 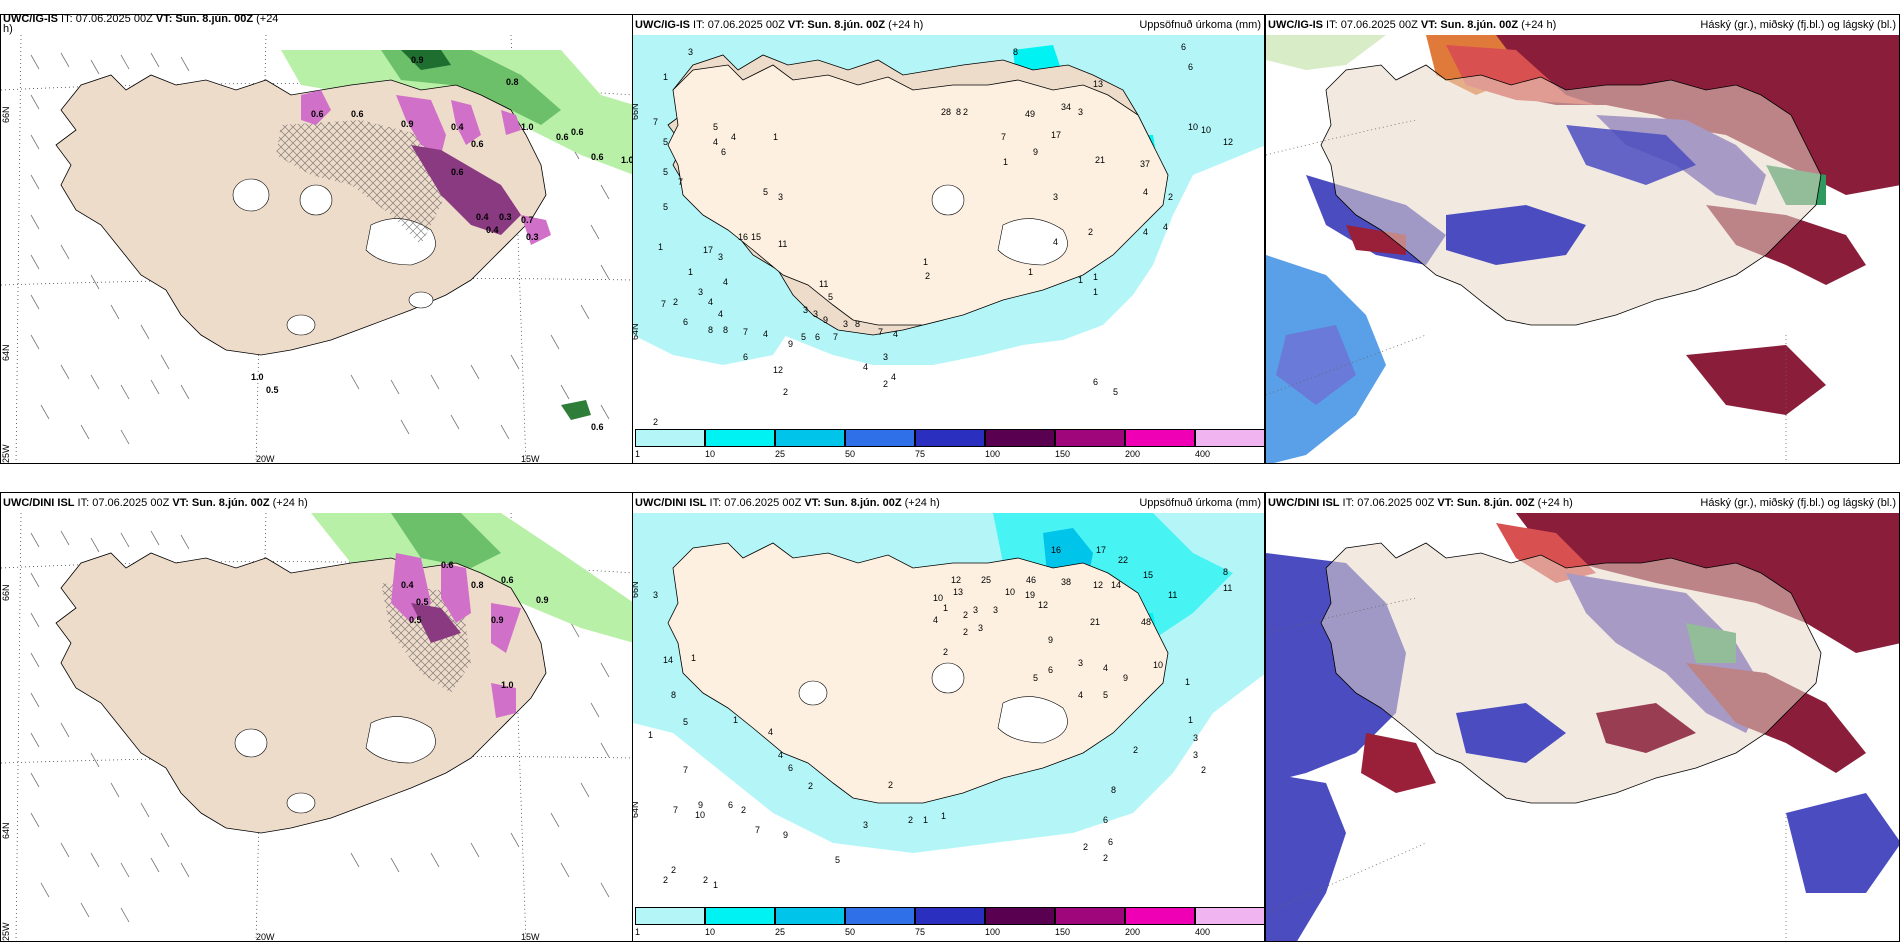 What do you see at coordinates (1203, 454) in the screenshot?
I see `legend-tick-label: 400` at bounding box center [1203, 454].